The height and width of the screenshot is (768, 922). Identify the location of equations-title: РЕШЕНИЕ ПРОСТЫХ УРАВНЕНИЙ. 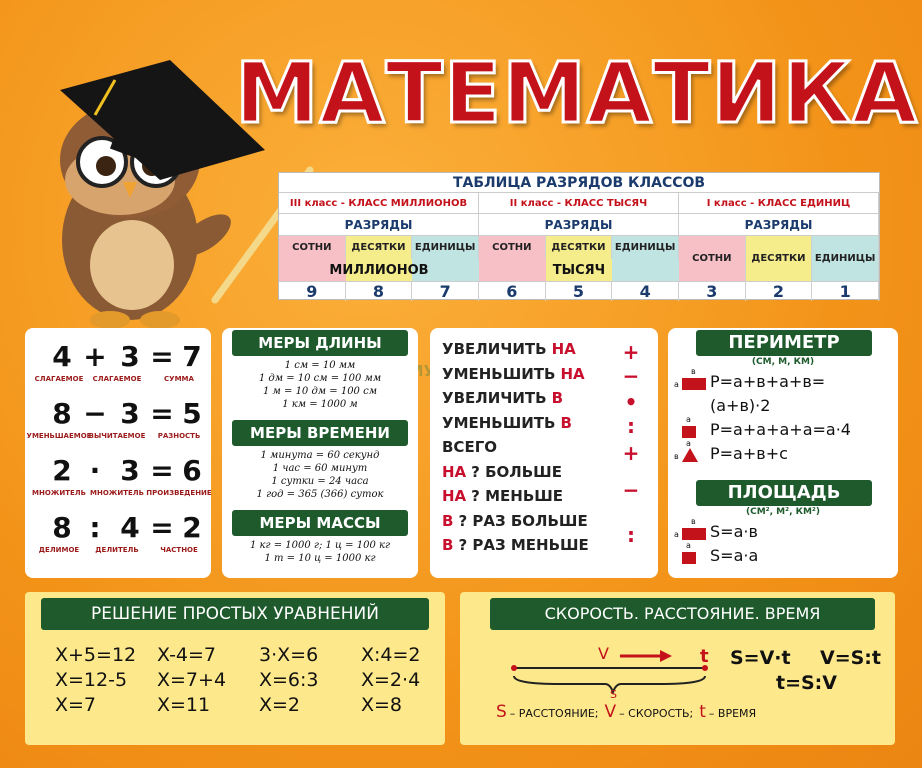
(235, 614).